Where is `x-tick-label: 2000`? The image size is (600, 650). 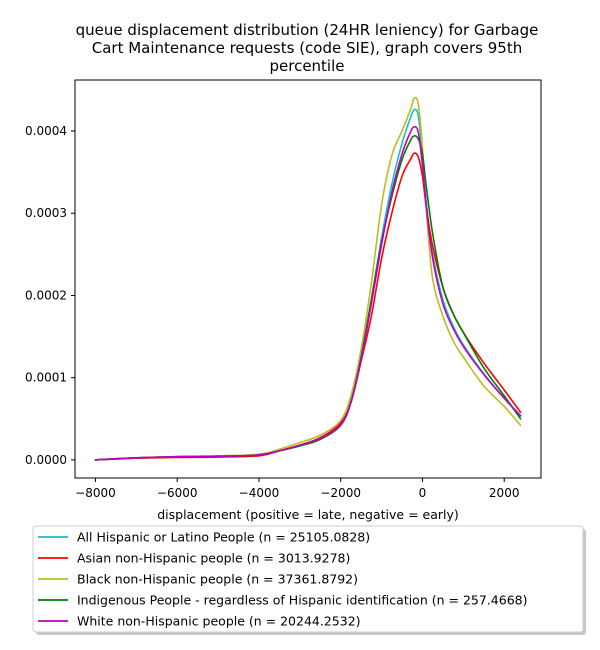
x-tick-label: 2000 is located at coordinates (504, 493).